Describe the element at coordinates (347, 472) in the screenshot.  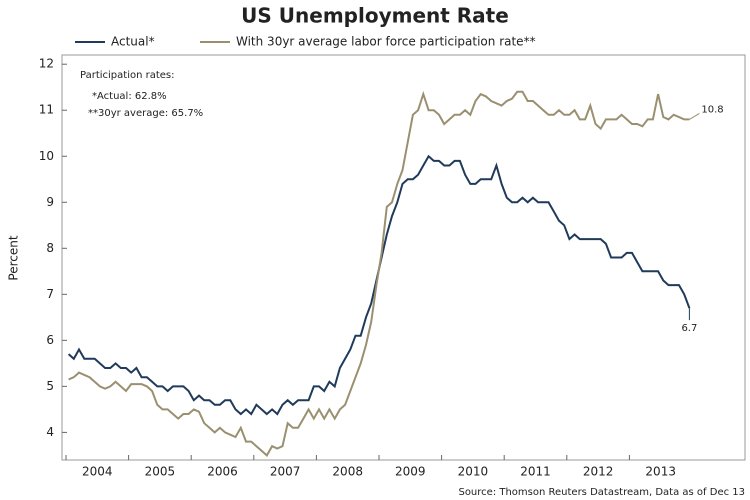
I see `x-tick-label: 2008` at that location.